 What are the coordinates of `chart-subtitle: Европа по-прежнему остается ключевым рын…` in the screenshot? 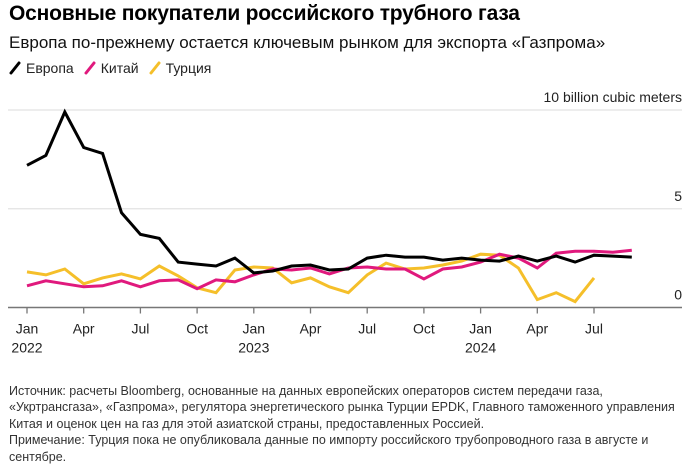 It's located at (307, 42).